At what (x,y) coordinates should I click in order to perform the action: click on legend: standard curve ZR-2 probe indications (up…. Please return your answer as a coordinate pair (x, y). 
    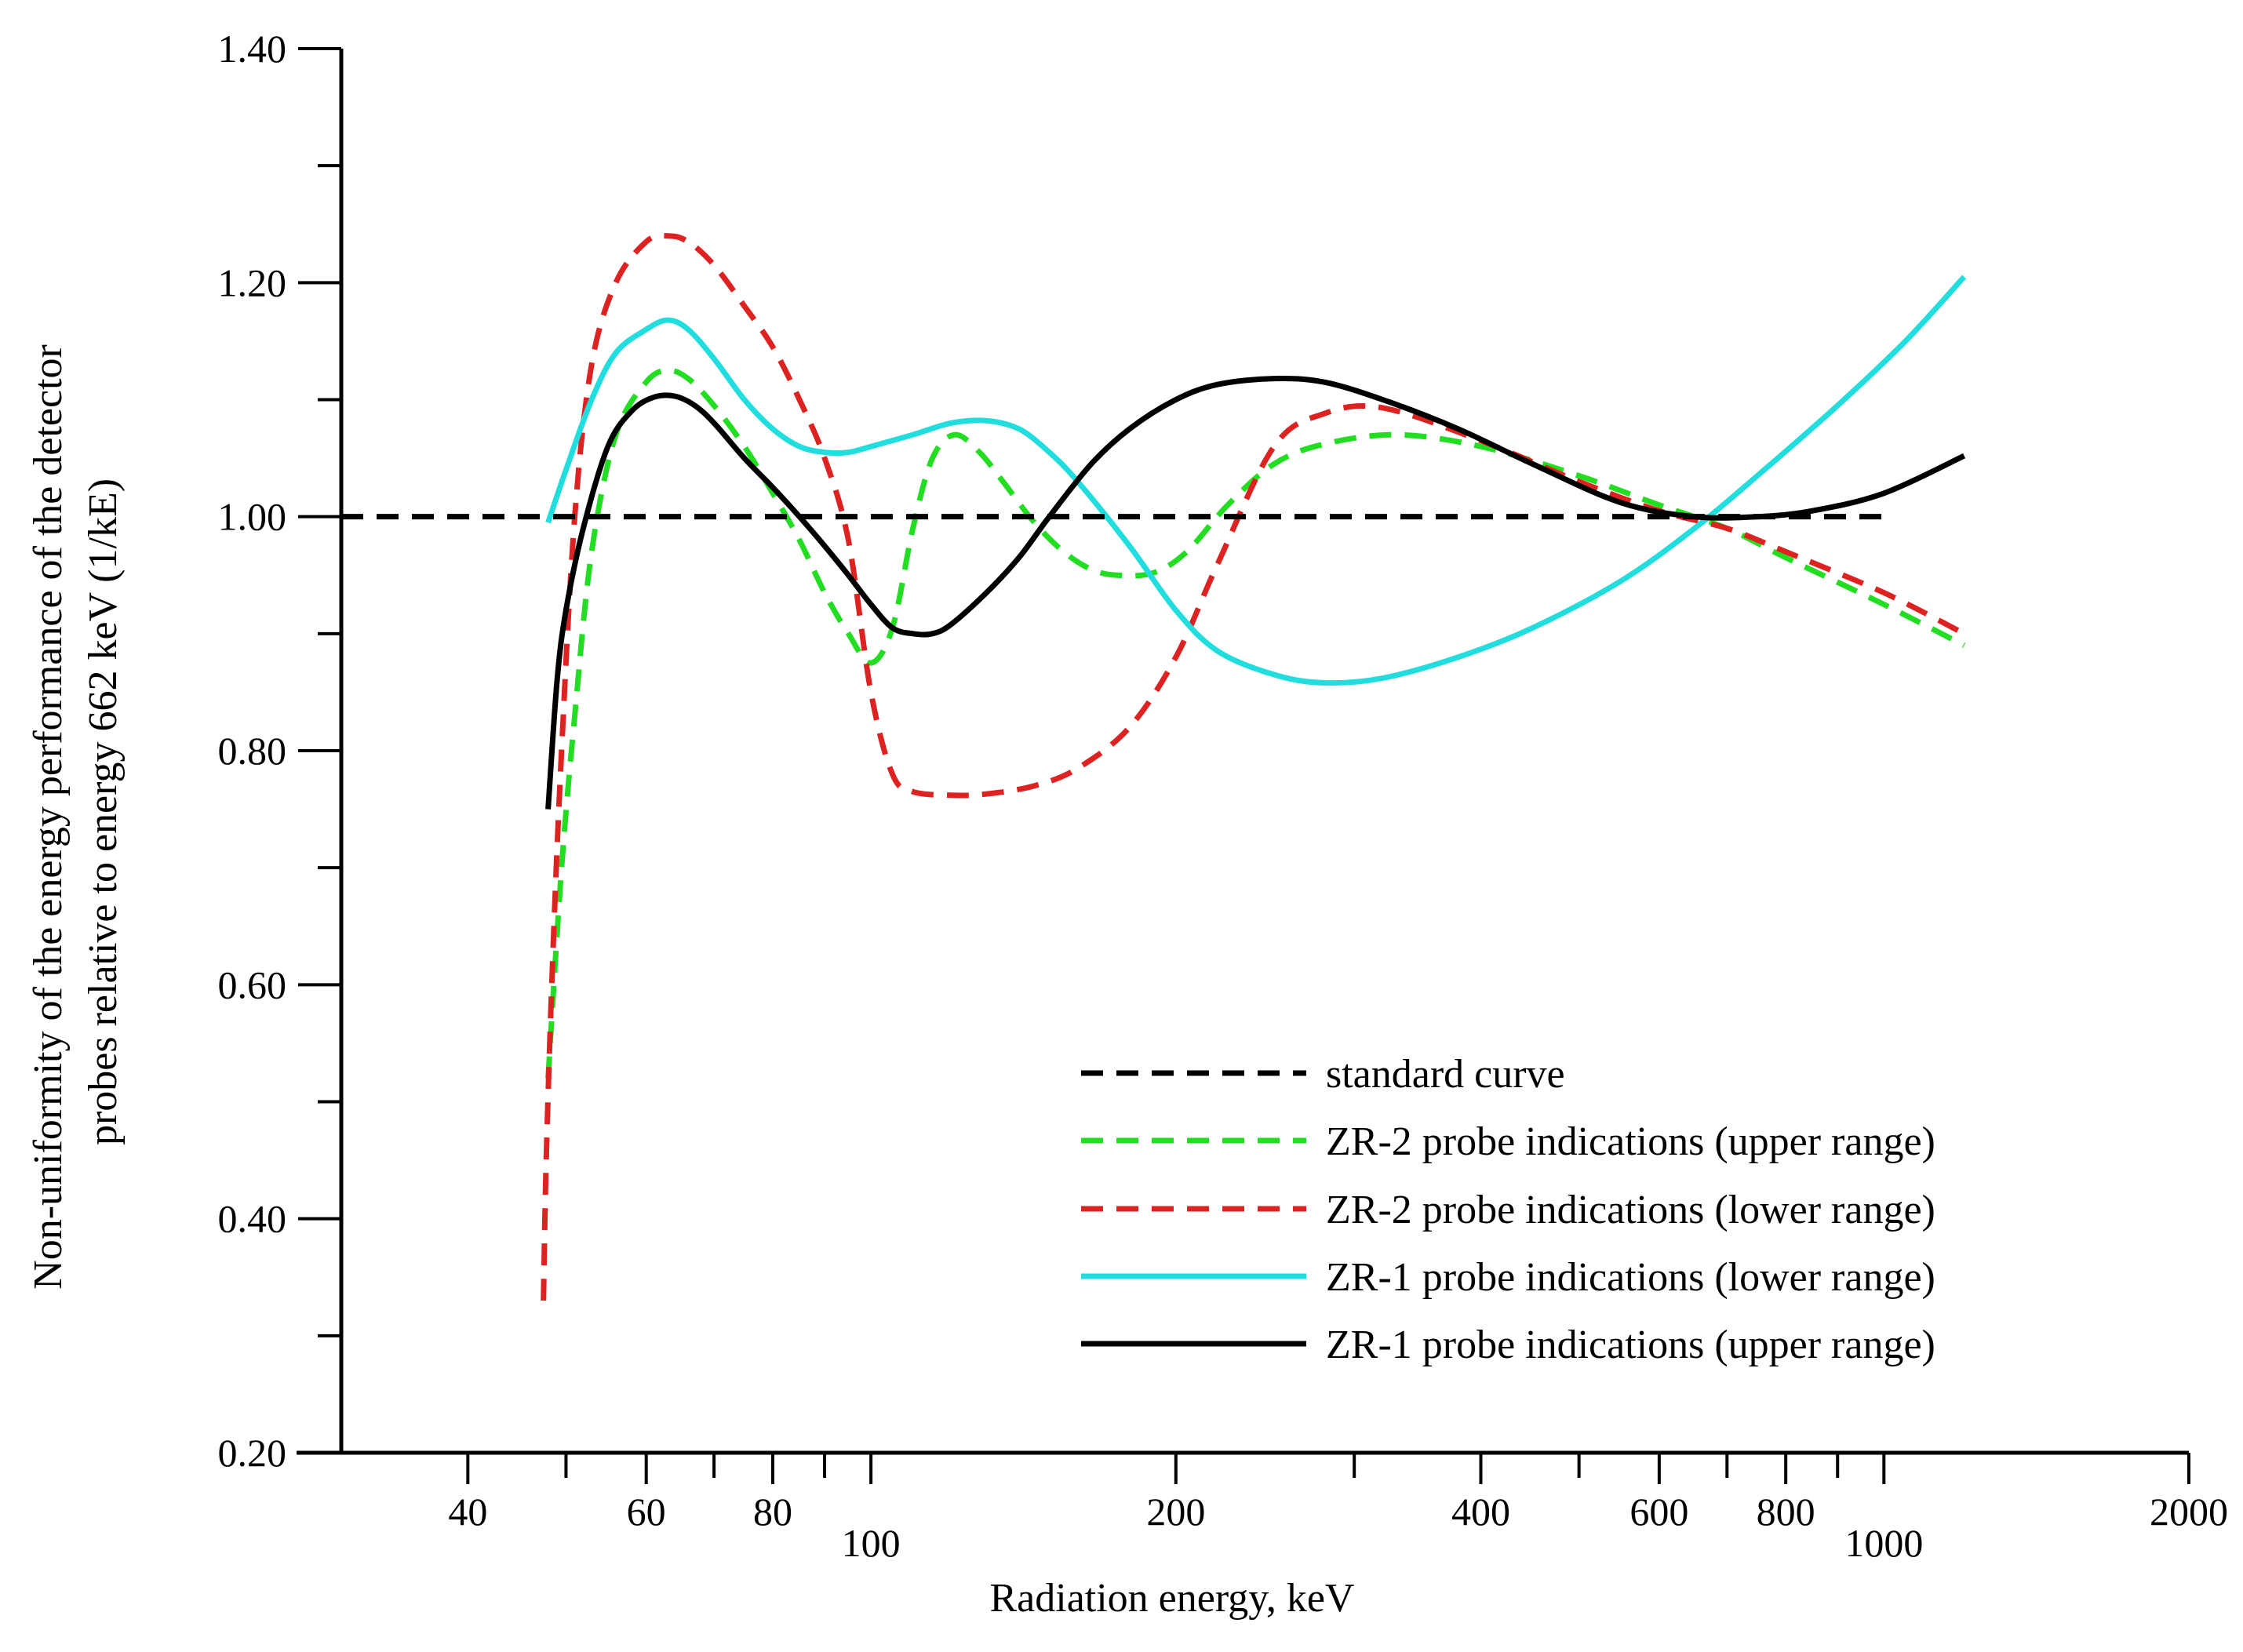
    Looking at the image, I should click on (1508, 1210).